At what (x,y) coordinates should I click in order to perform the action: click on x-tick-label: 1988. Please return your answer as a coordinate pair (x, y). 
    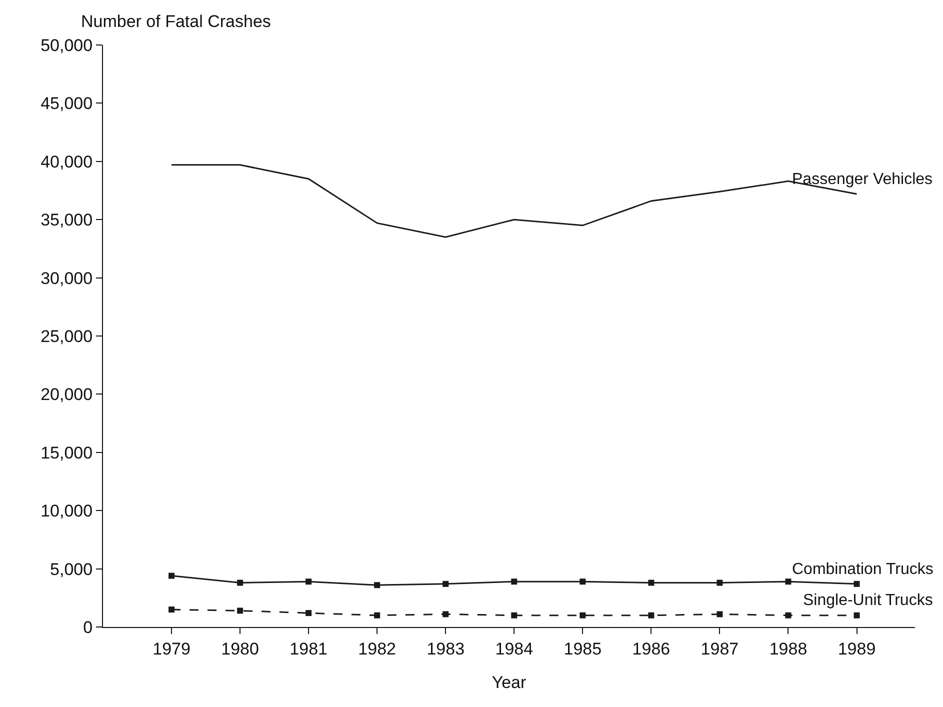
    Looking at the image, I should click on (788, 648).